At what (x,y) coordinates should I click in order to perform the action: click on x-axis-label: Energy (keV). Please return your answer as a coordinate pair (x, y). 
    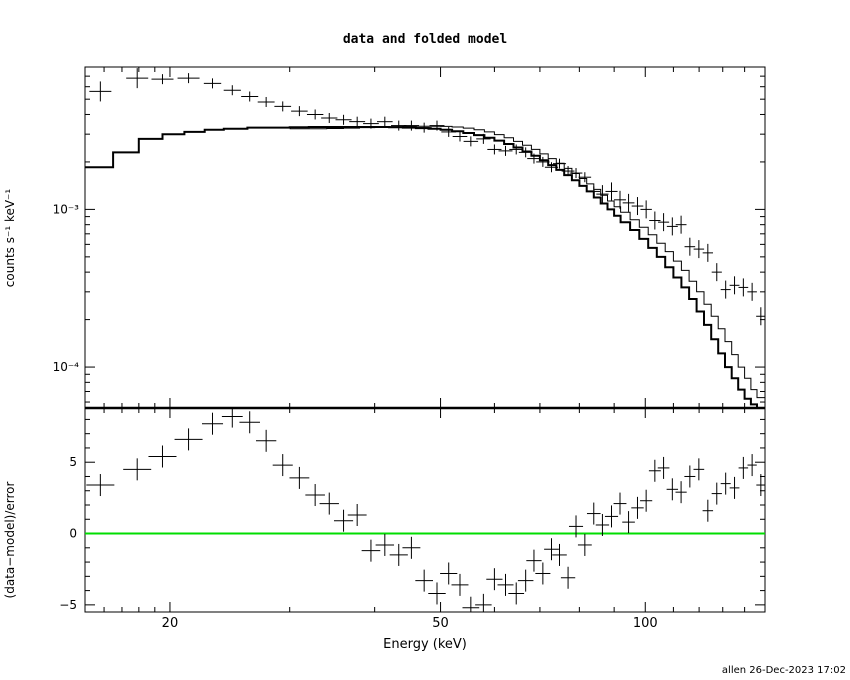
    Looking at the image, I should click on (425, 644).